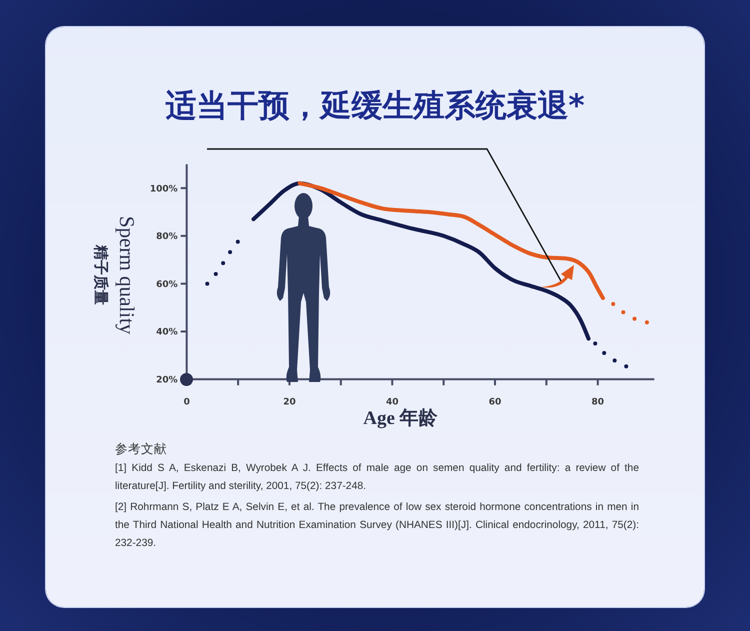 Image resolution: width=750 pixels, height=631 pixels. What do you see at coordinates (187, 403) in the screenshot?
I see `x-tick-label: 0` at bounding box center [187, 403].